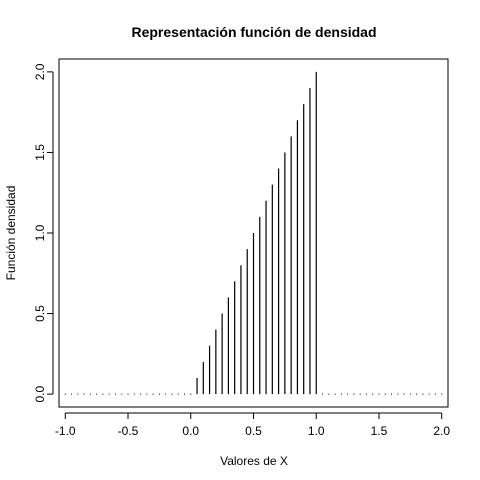 Image resolution: width=480 pixels, height=480 pixels. What do you see at coordinates (379, 431) in the screenshot?
I see `x-tick-label: 1.5` at bounding box center [379, 431].